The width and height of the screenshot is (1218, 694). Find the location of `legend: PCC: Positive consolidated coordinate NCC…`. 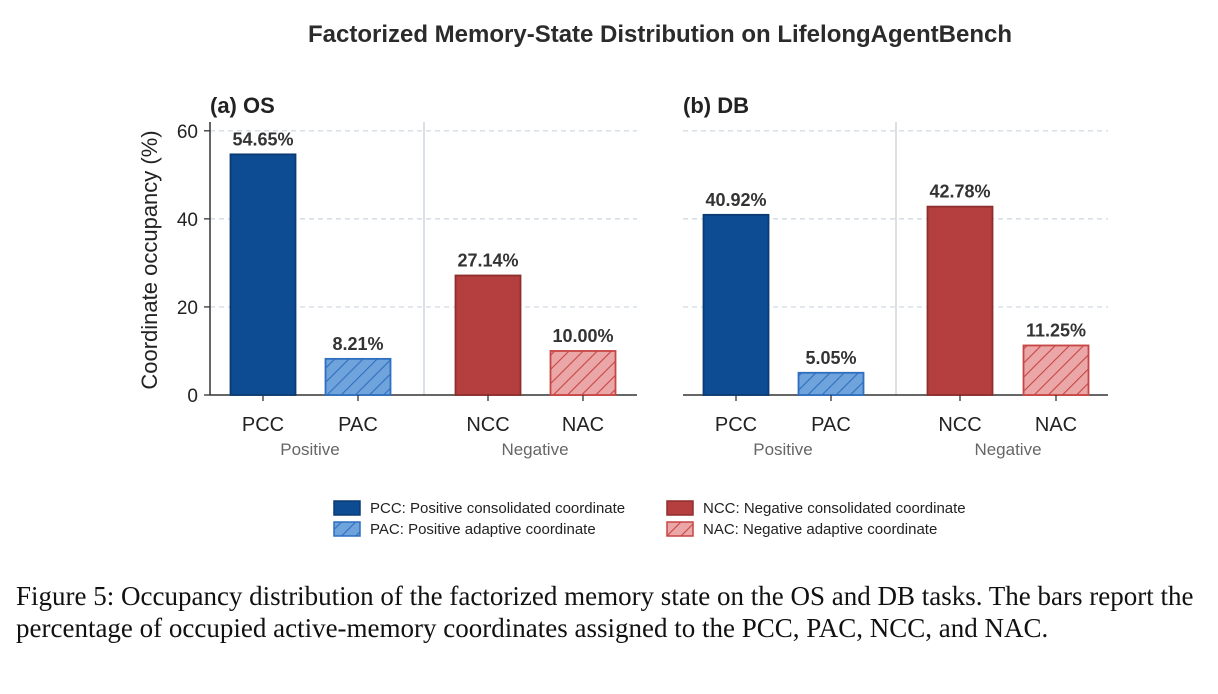

legend: PCC: Positive consolidated coordinate NCC… is located at coordinates (649, 519).